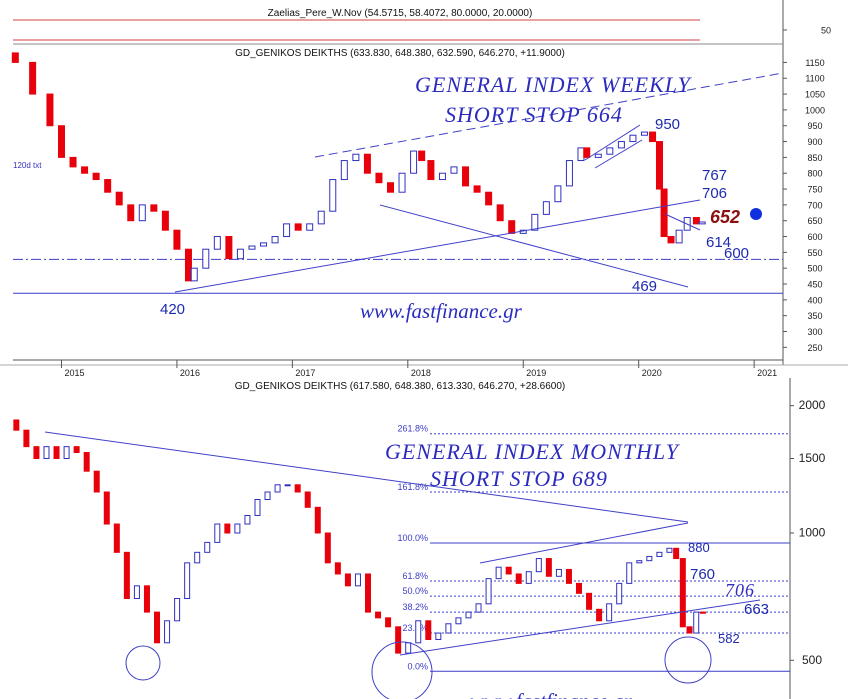  I want to click on annotation: 614, so click(718, 242).